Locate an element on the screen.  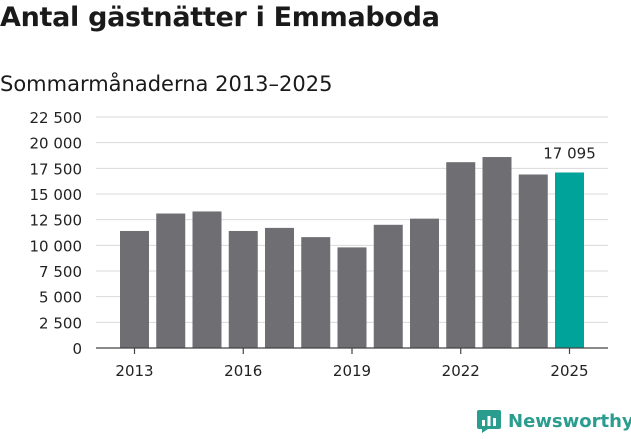
x-tick-label: 2013 is located at coordinates (134, 371).